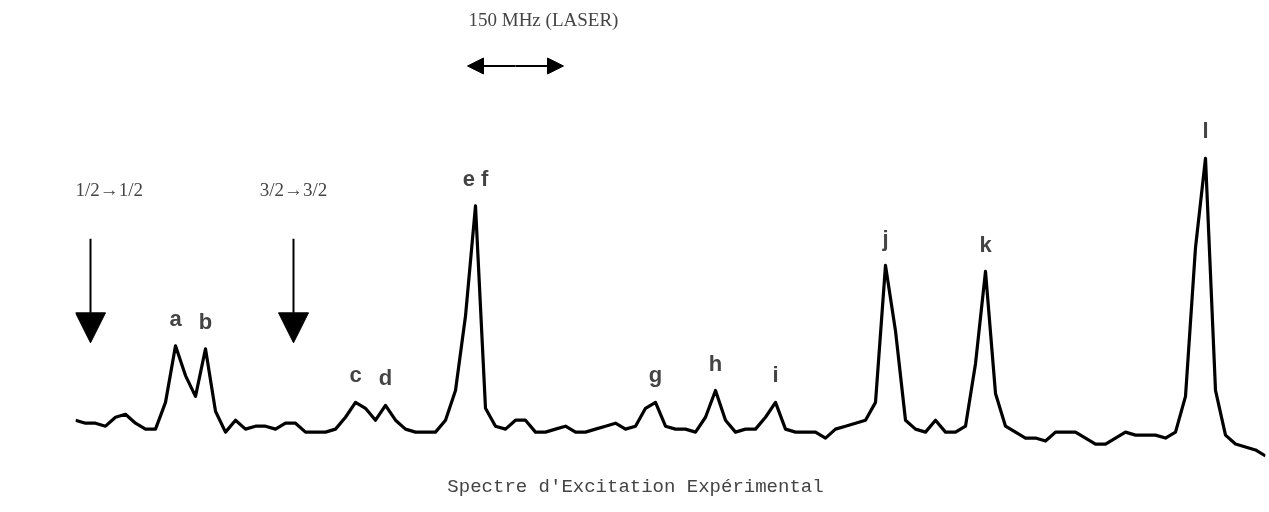 The image size is (1269, 512). I want to click on annotation: c, so click(355, 375).